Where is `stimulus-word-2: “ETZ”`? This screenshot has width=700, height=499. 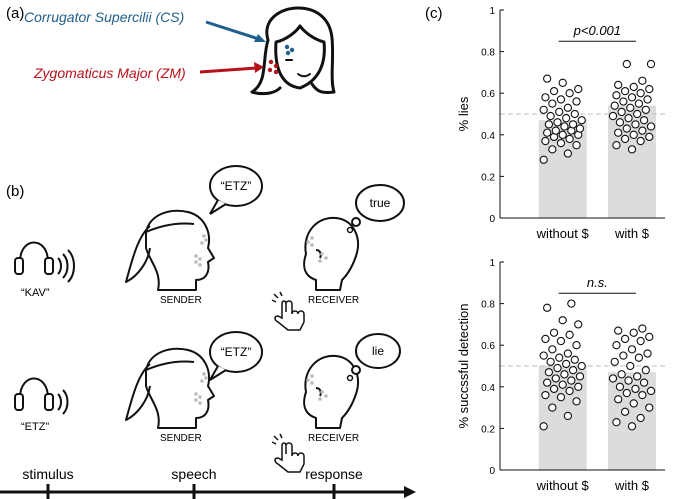 stimulus-word-2: “ETZ” is located at coordinates (35, 427).